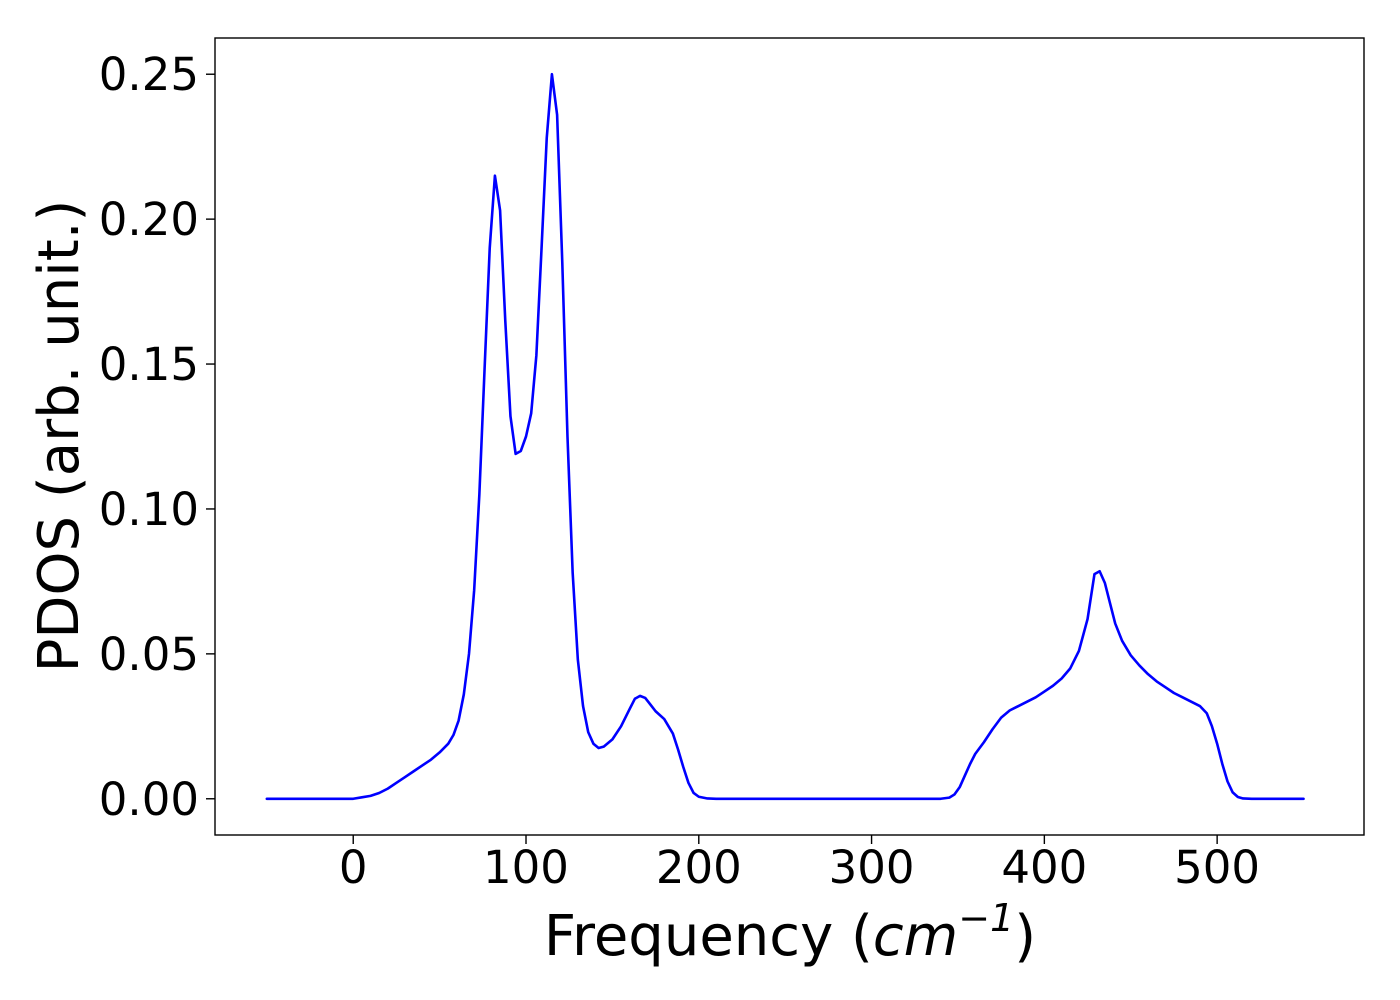 This screenshot has width=1400, height=1000. I want to click on x-tick-label: 0, so click(353, 867).